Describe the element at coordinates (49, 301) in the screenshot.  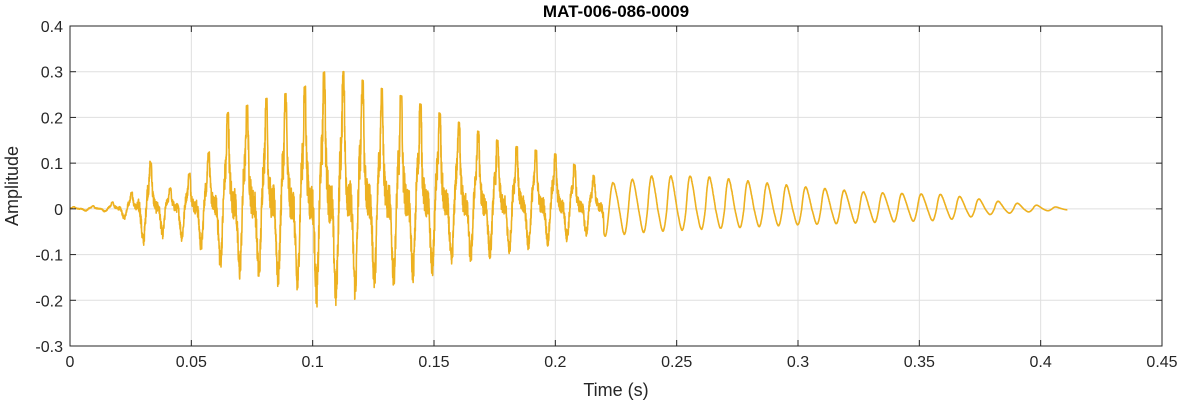
I see `y-tick-label: -0.2` at that location.